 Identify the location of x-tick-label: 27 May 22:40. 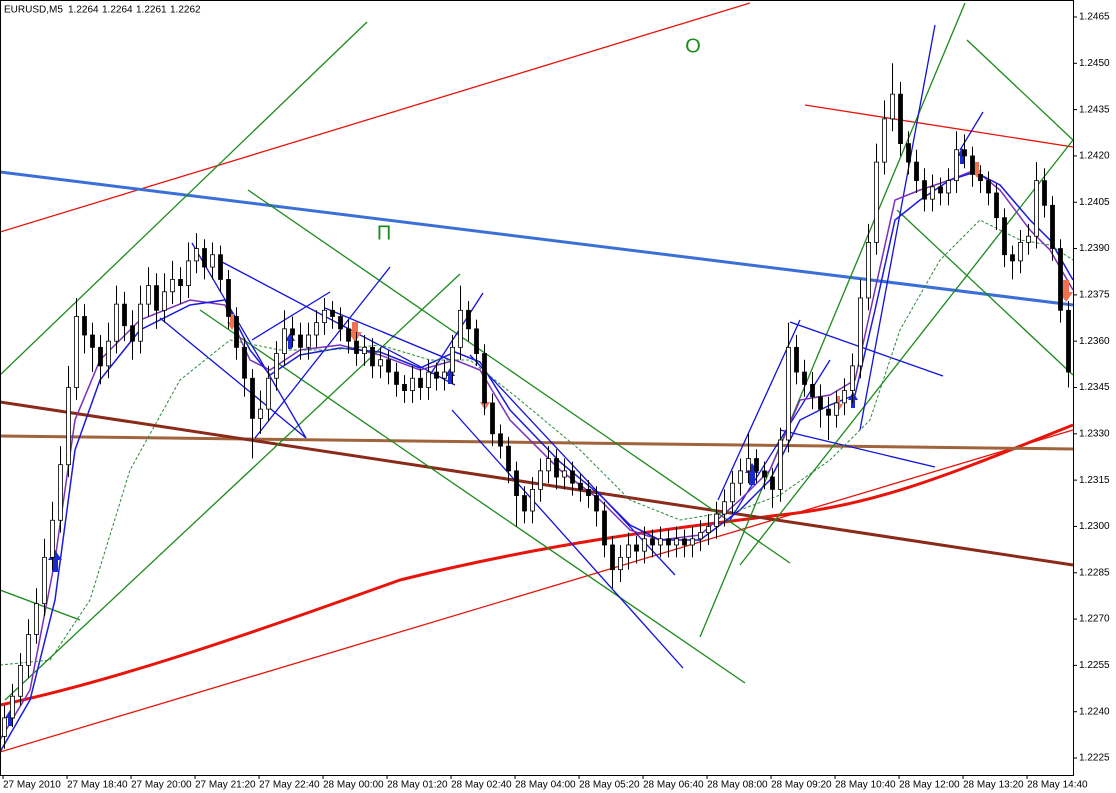
(289, 785).